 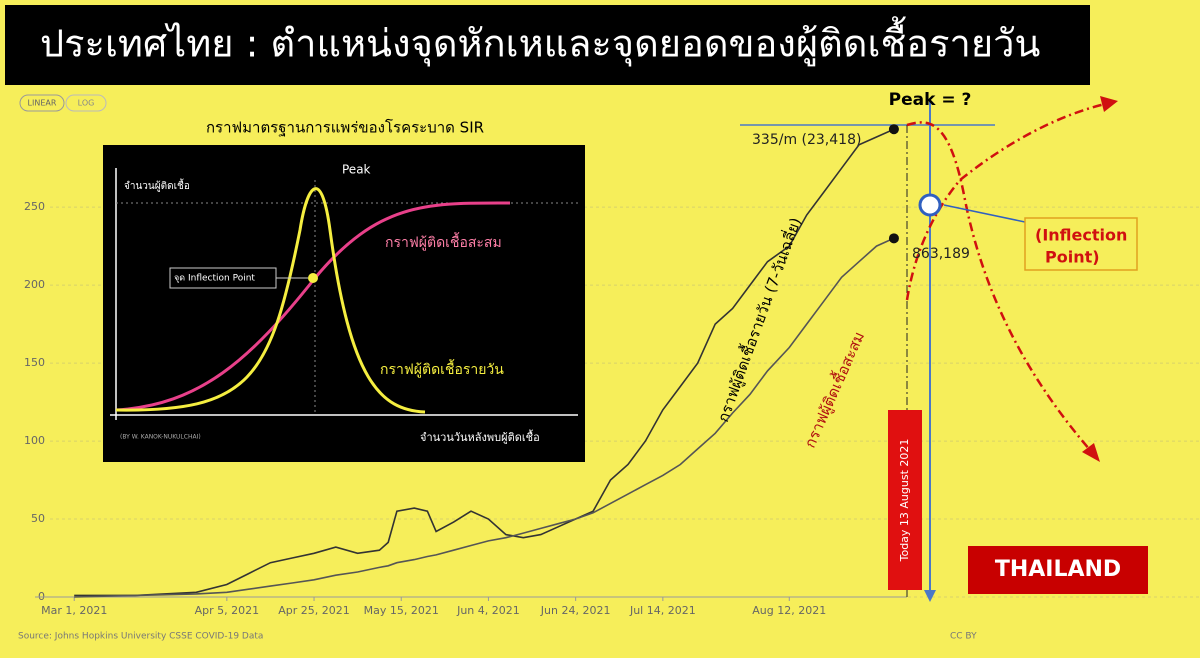 I want to click on today-box, so click(x=905, y=500).